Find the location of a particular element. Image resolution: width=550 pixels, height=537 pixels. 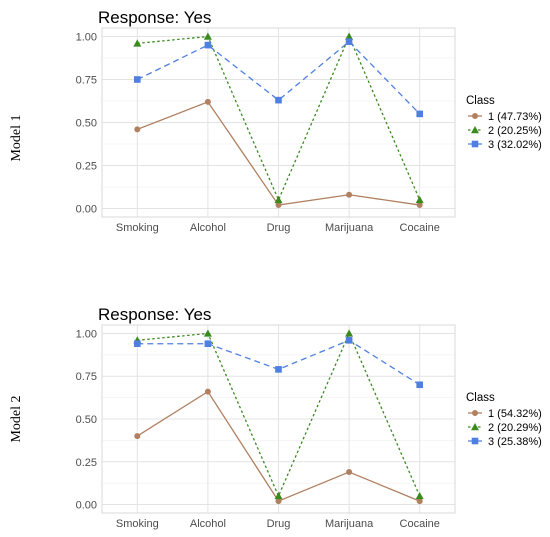

model-row-label: Model 1 is located at coordinates (16, 137).